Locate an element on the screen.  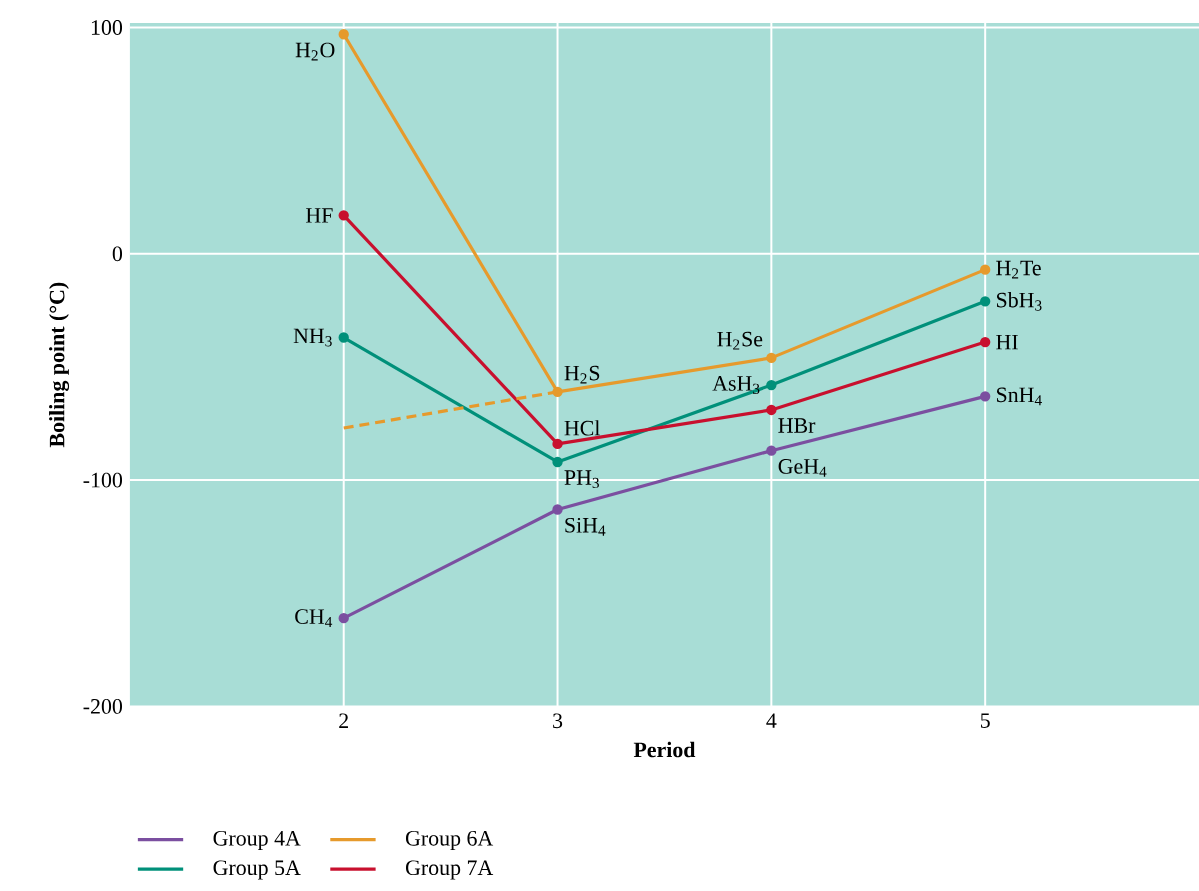
x-axis-title: Period is located at coordinates (664, 749).